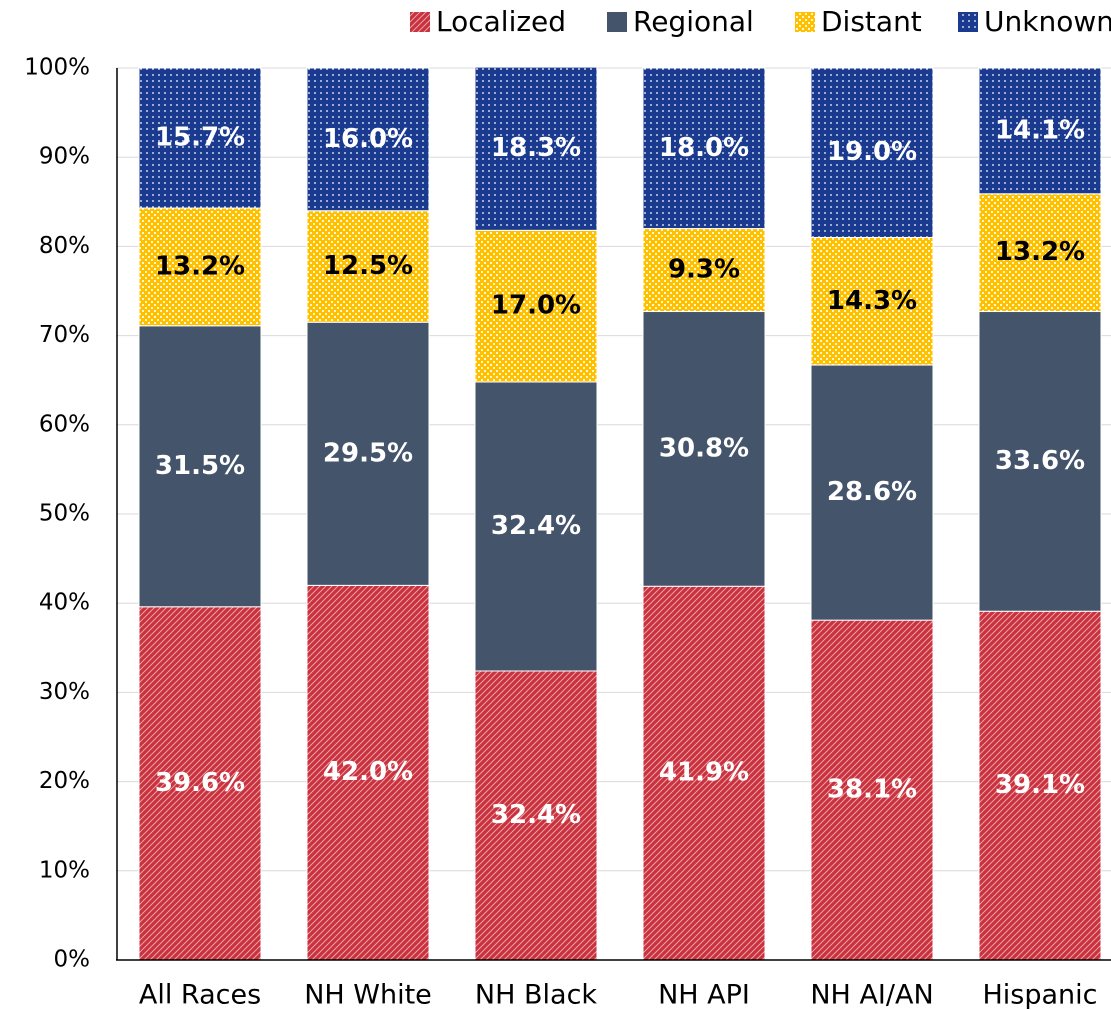 The height and width of the screenshot is (1010, 1111). Describe the element at coordinates (64, 246) in the screenshot. I see `y-tick-label: 80%` at that location.